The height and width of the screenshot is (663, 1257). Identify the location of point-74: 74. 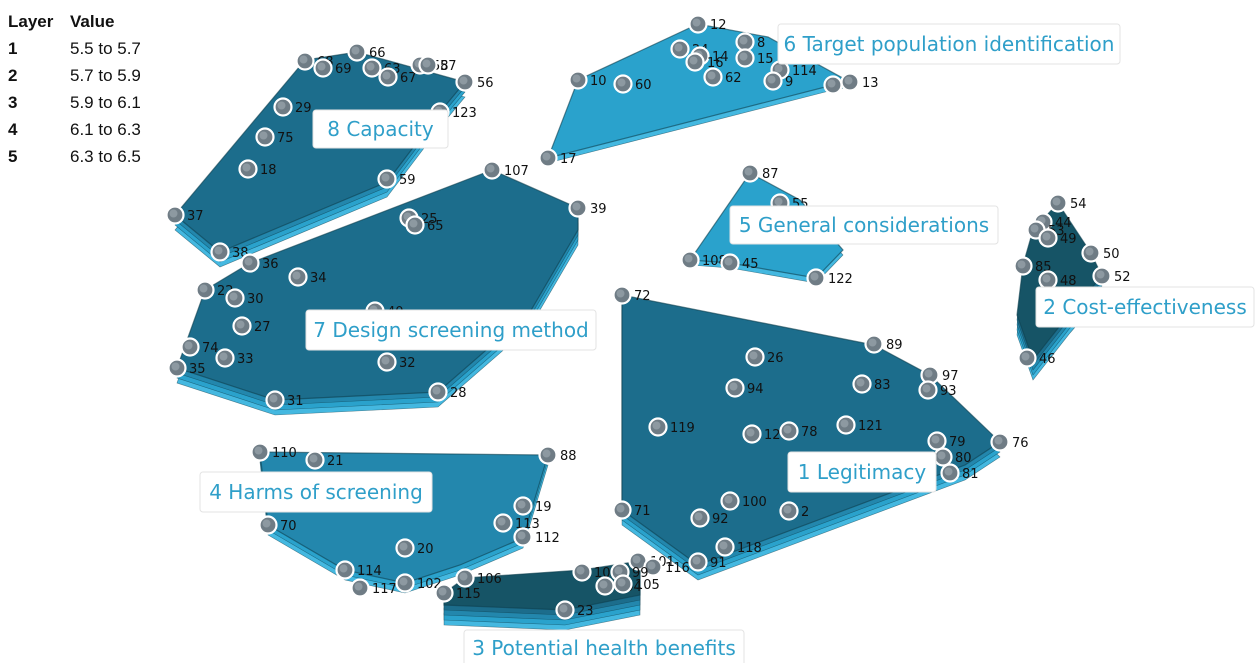
(199, 347).